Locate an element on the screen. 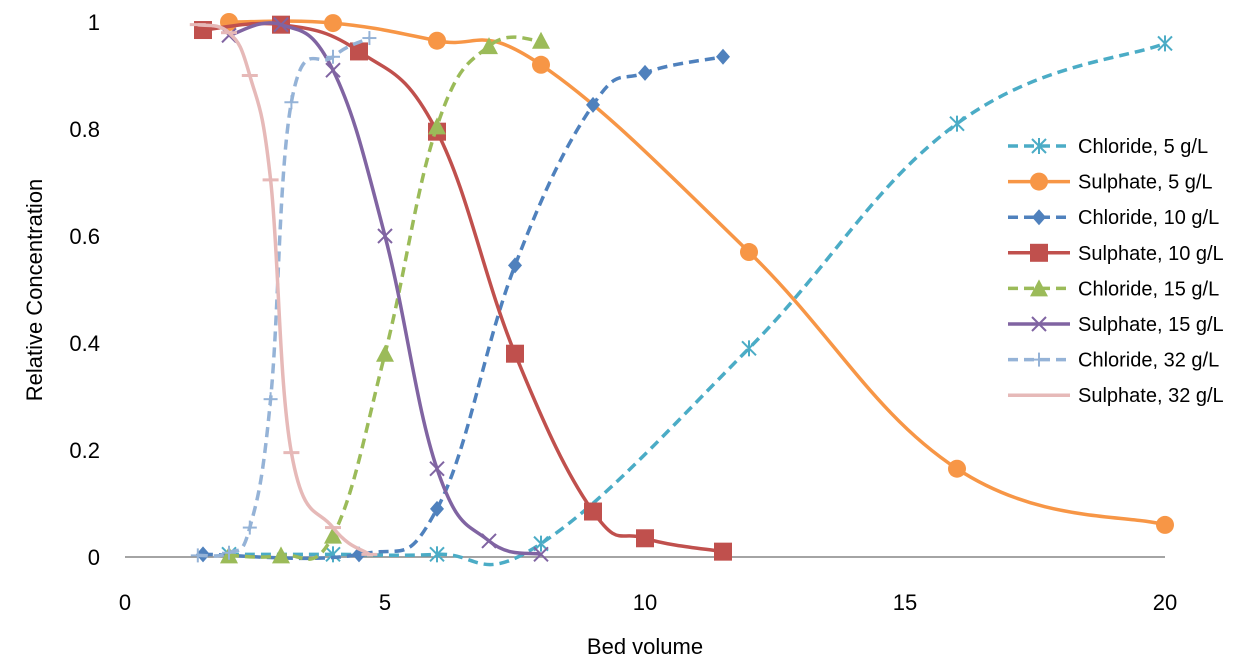  legend-item: Sulphate, 32 g/L is located at coordinates (1116, 396).